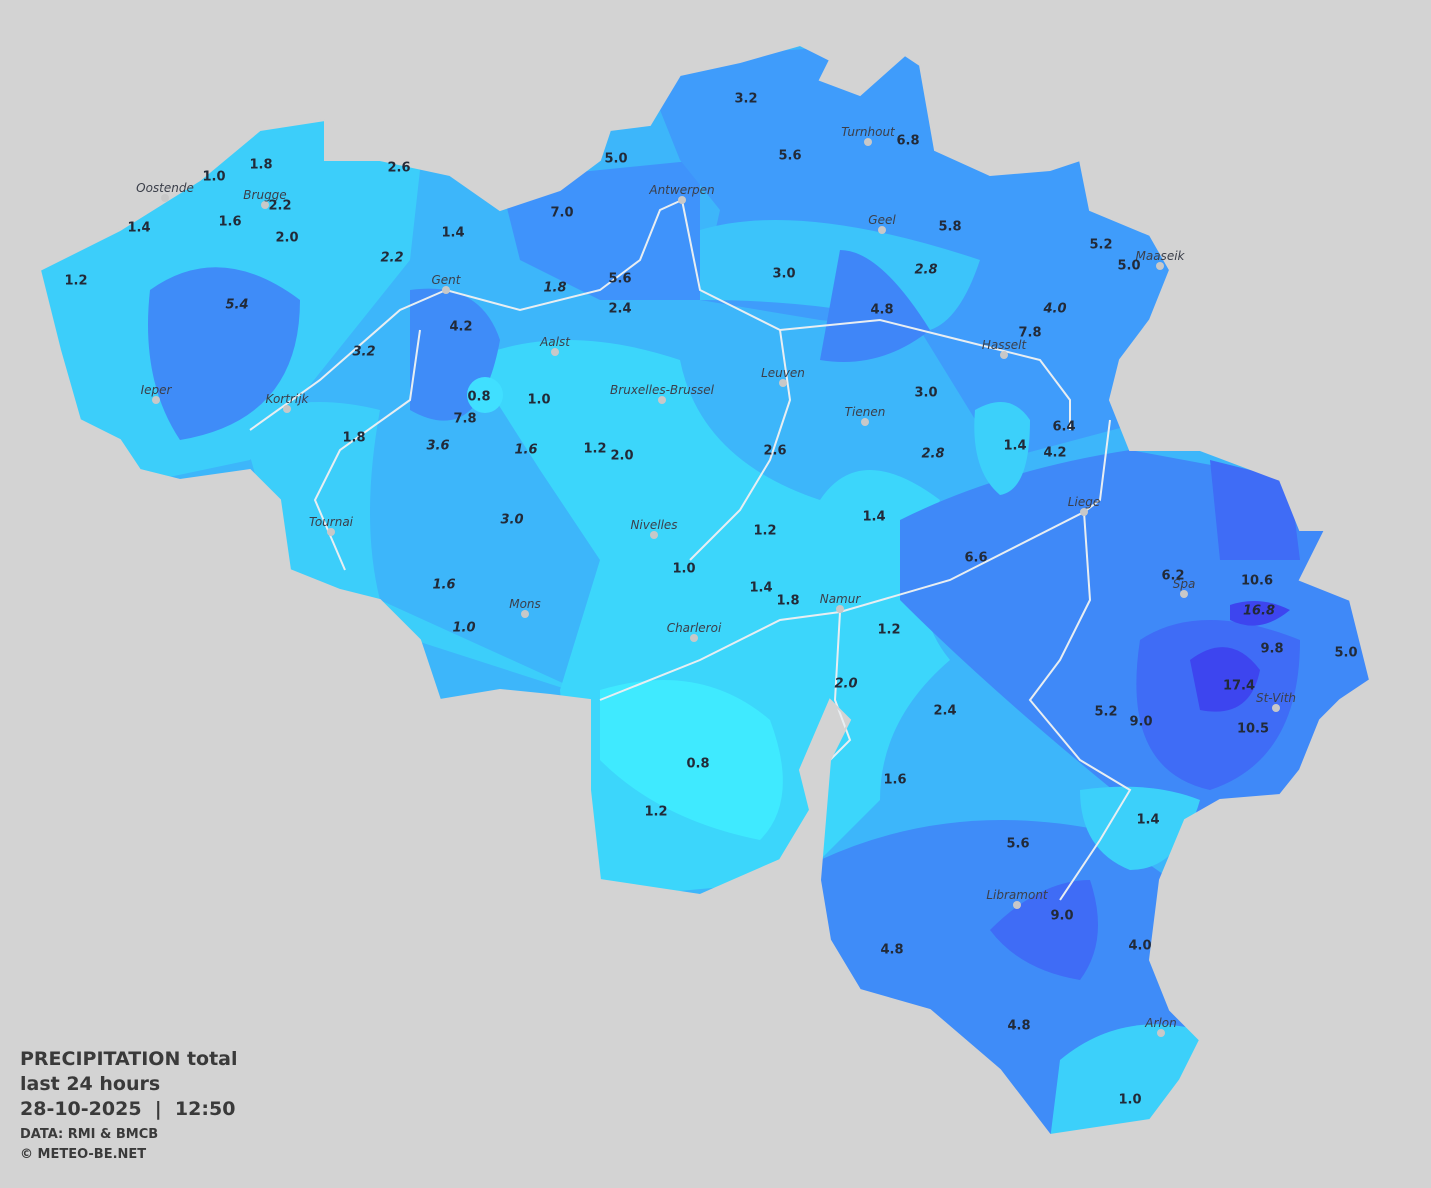  I want to click on station-value: 6.6, so click(975, 558).